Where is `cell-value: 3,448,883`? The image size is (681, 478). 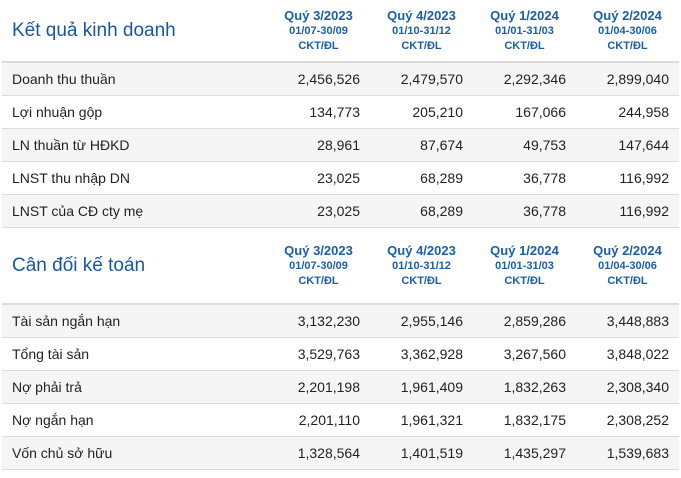 cell-value: 3,448,883 is located at coordinates (627, 320).